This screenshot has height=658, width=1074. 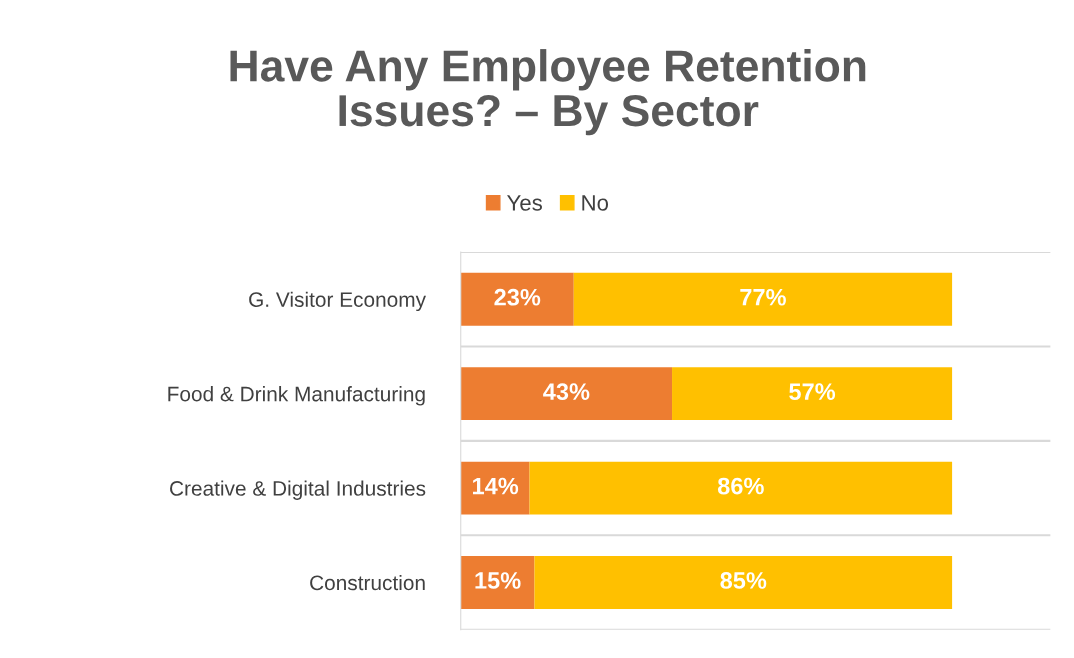 What do you see at coordinates (296, 396) in the screenshot?
I see `y-tick-label: Food & Drink Manufacturing` at bounding box center [296, 396].